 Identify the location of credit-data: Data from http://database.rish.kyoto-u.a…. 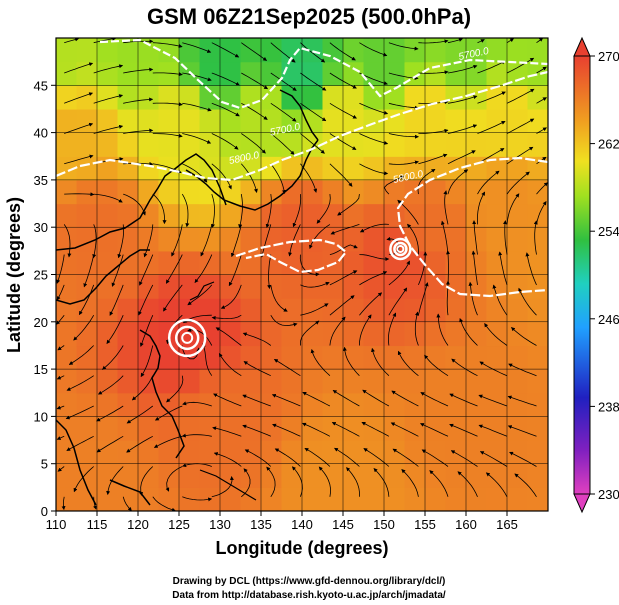
(309, 595).